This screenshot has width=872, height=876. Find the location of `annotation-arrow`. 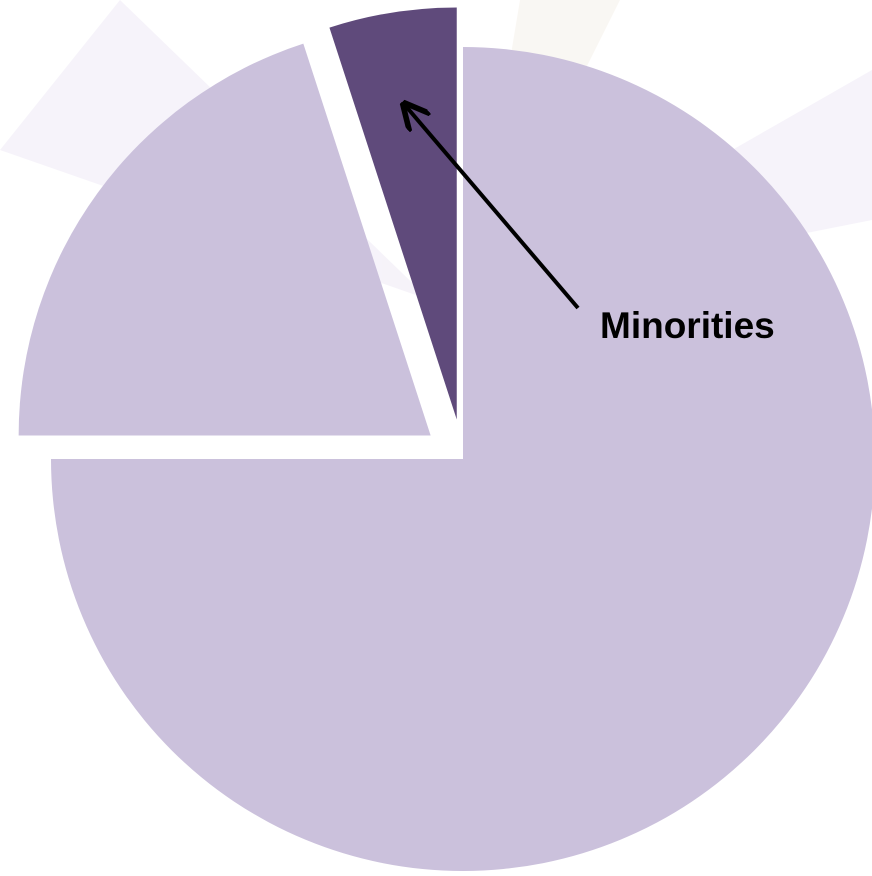

annotation-arrow is located at coordinates (492, 207).